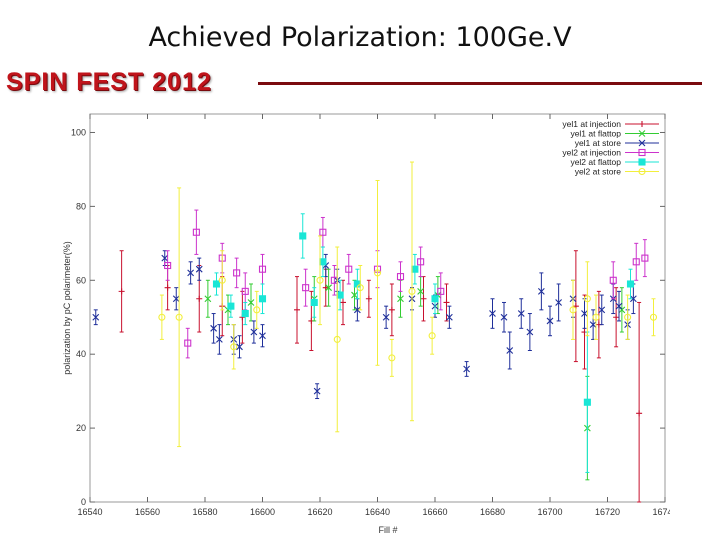 The height and width of the screenshot is (540, 720). What do you see at coordinates (83, 502) in the screenshot?
I see `y-tick-label: 0` at bounding box center [83, 502].